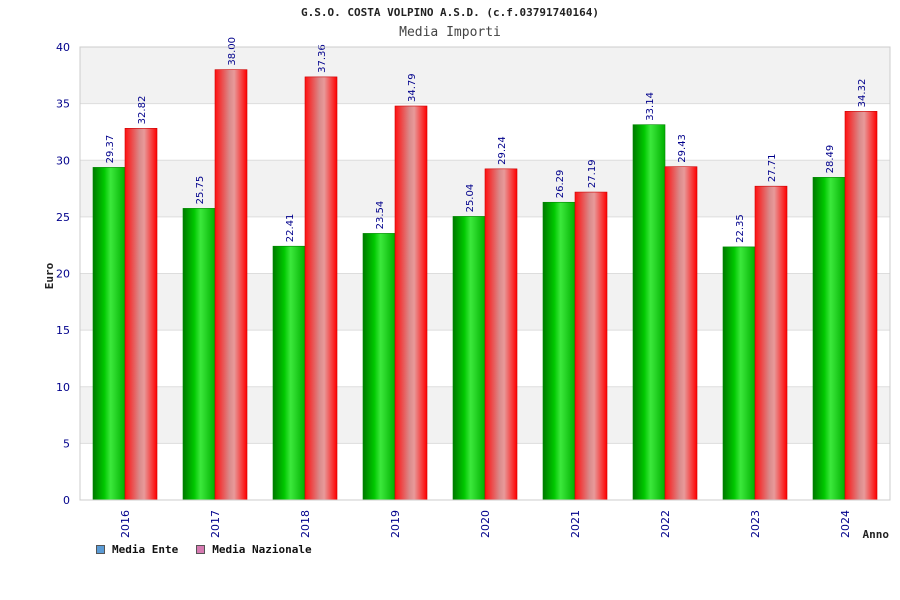 This screenshot has width=900, height=600. I want to click on x-tick-label: 2020, so click(485, 524).